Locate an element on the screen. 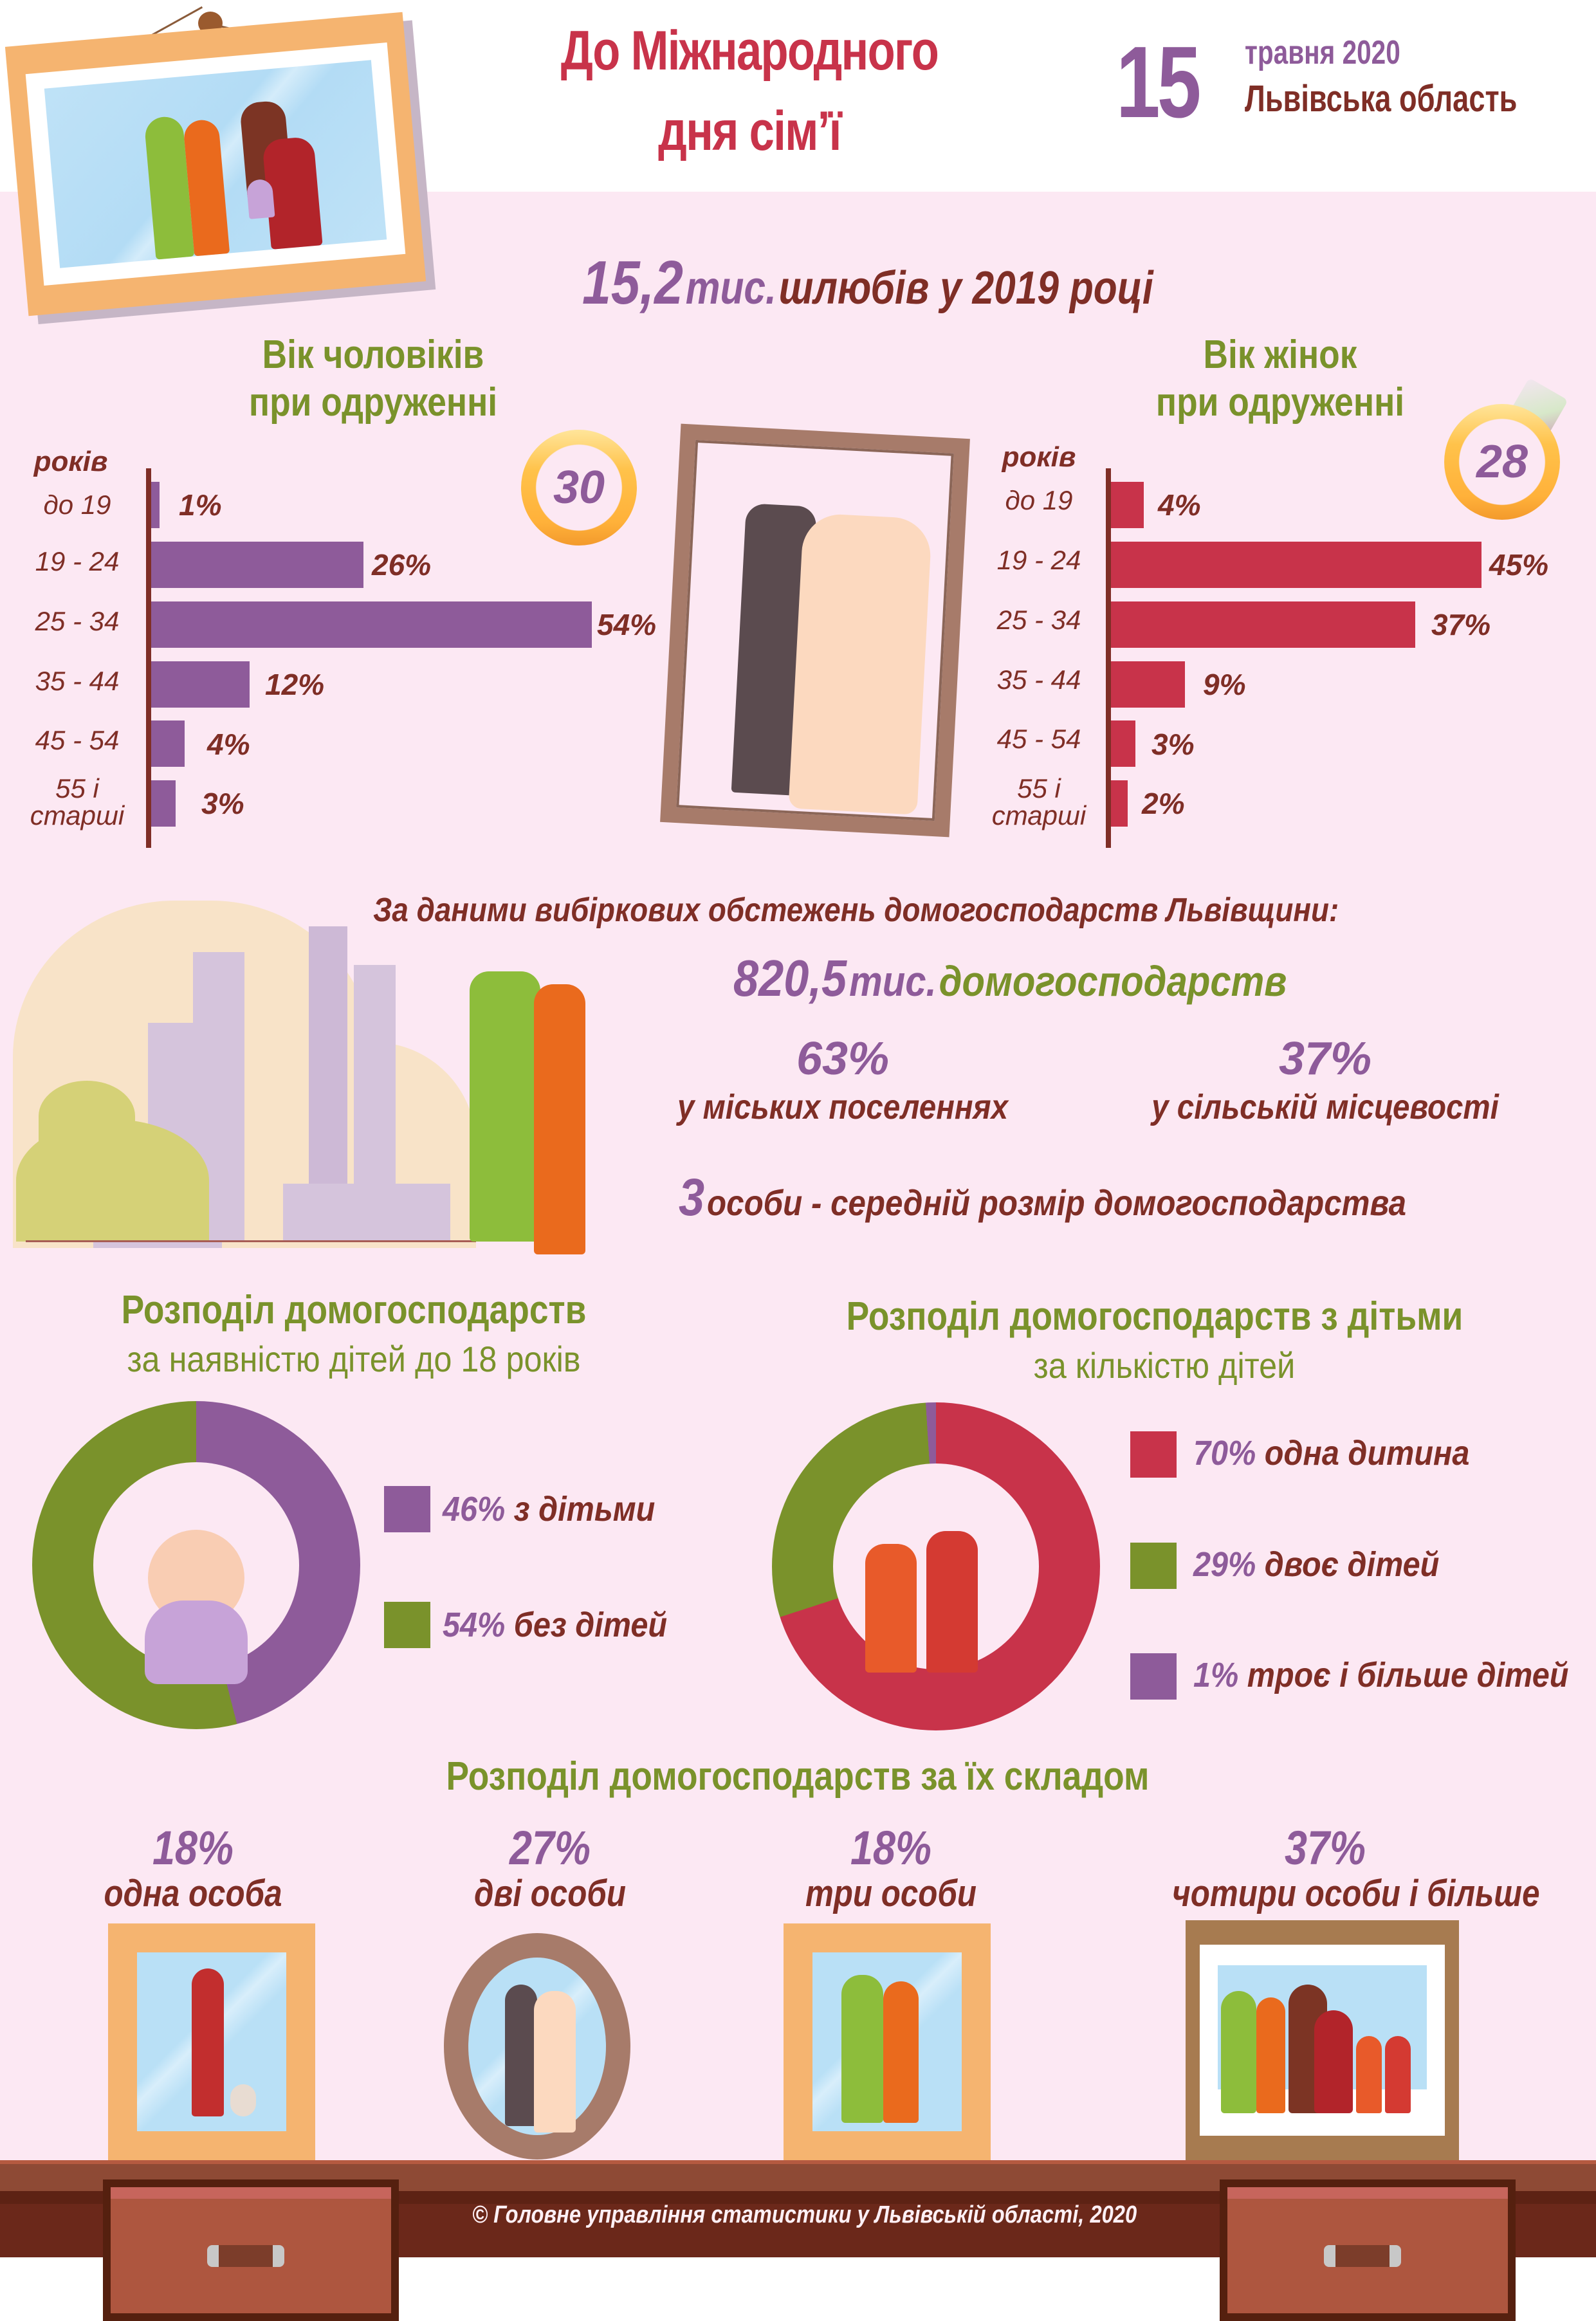  region-label: Львівська область is located at coordinates (1381, 99).